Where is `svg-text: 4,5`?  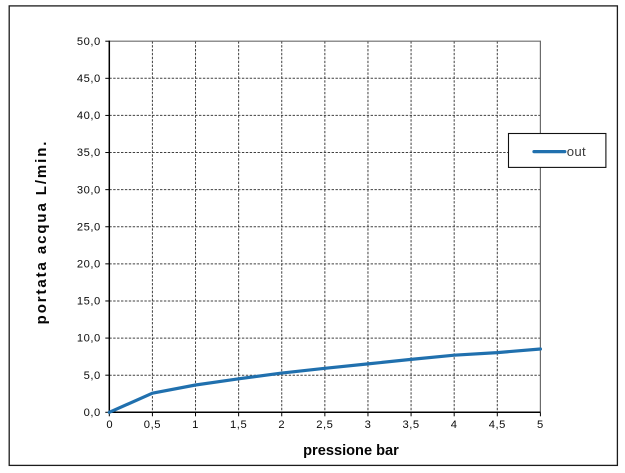 svg-text: 4,5 is located at coordinates (497, 425).